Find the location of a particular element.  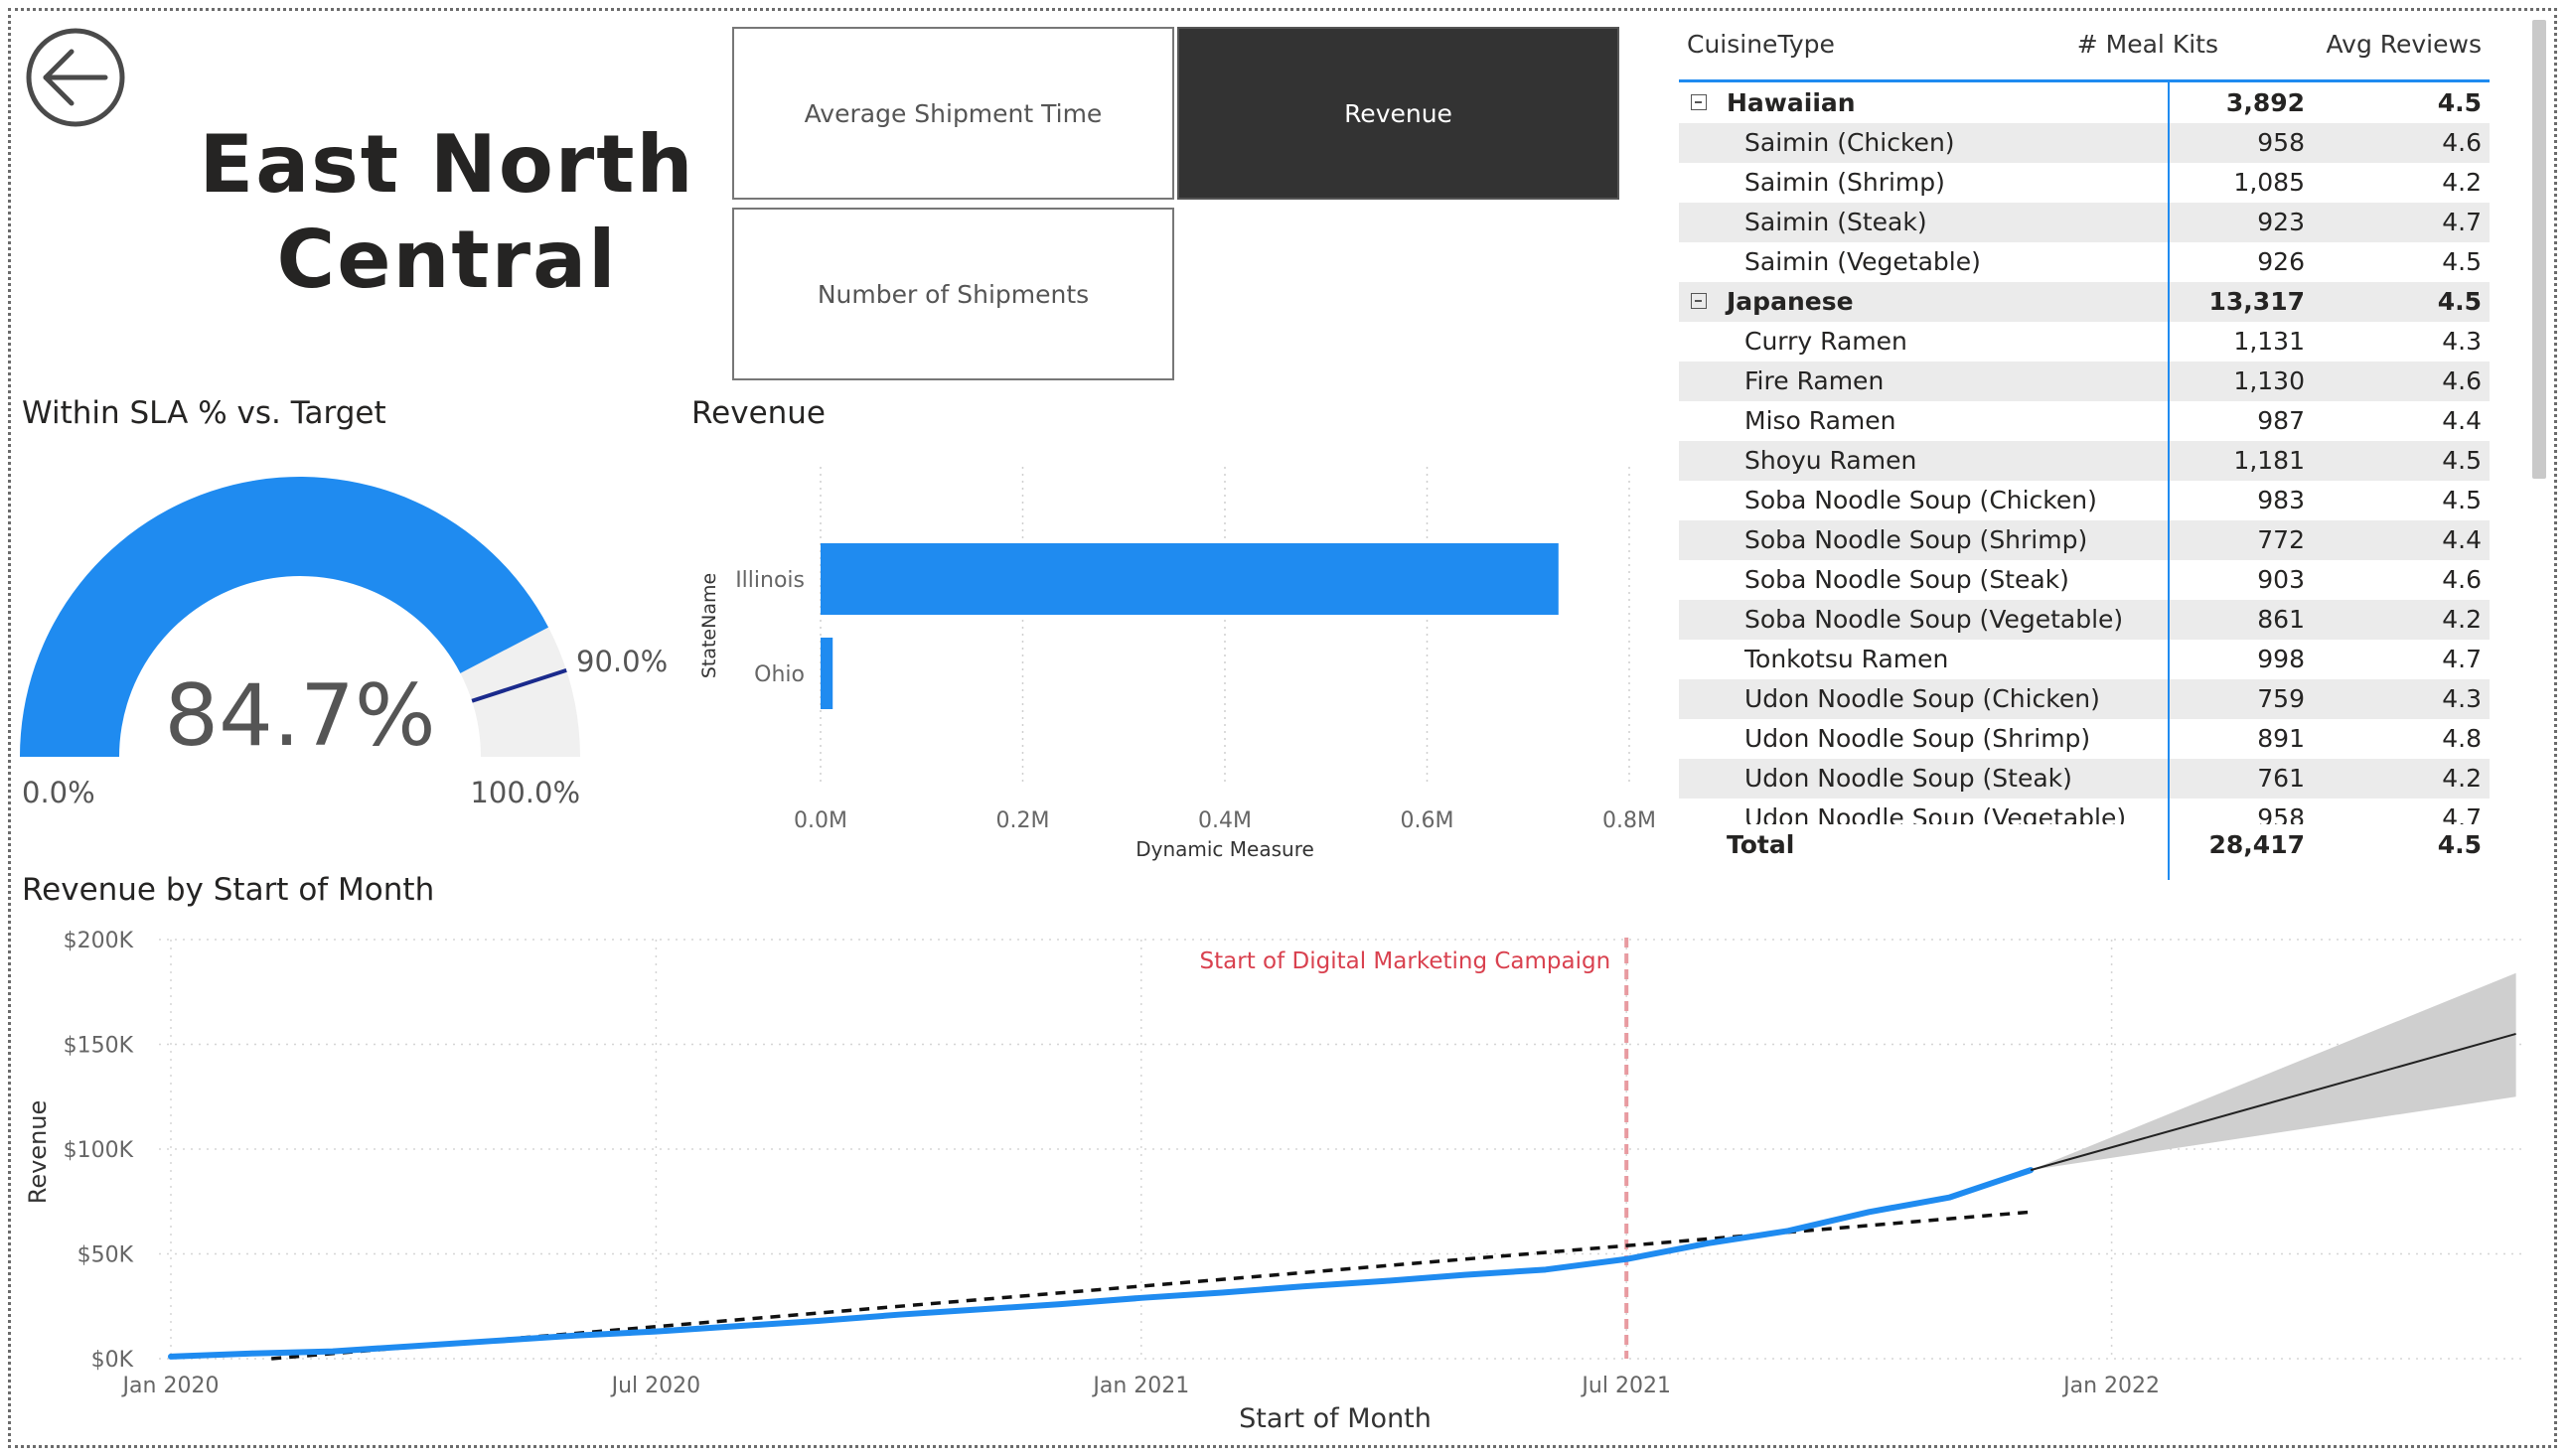

matrix-cell-meal-kits: 772 is located at coordinates (2281, 539).